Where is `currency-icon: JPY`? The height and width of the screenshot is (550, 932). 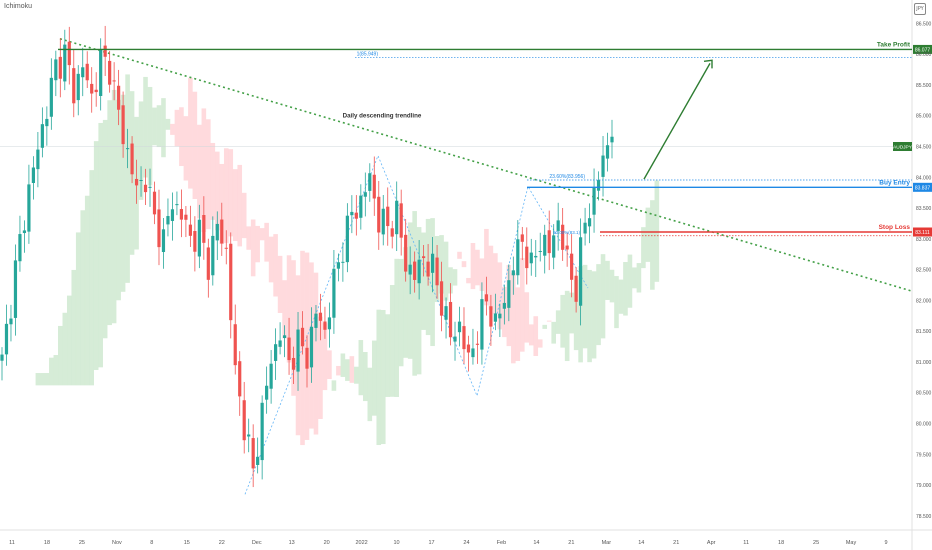 currency-icon: JPY is located at coordinates (920, 9).